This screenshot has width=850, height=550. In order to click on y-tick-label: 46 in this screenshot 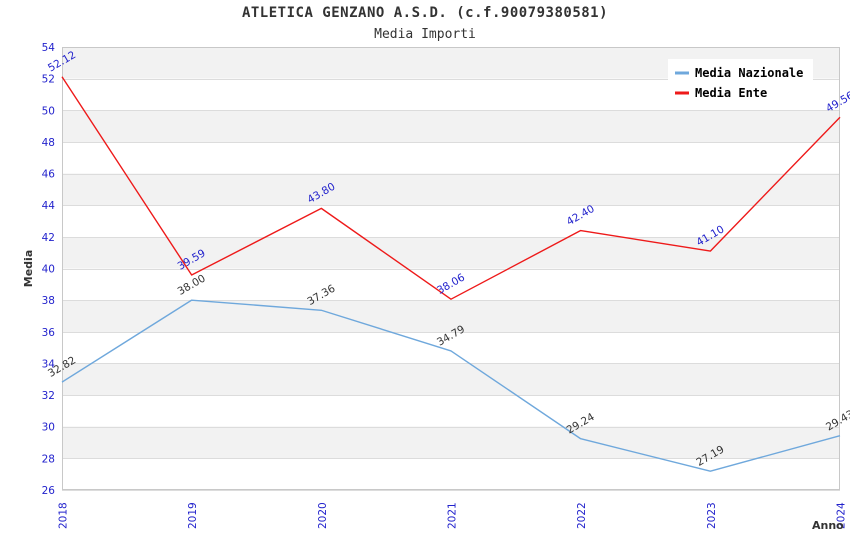, I will do `click(49, 175)`.